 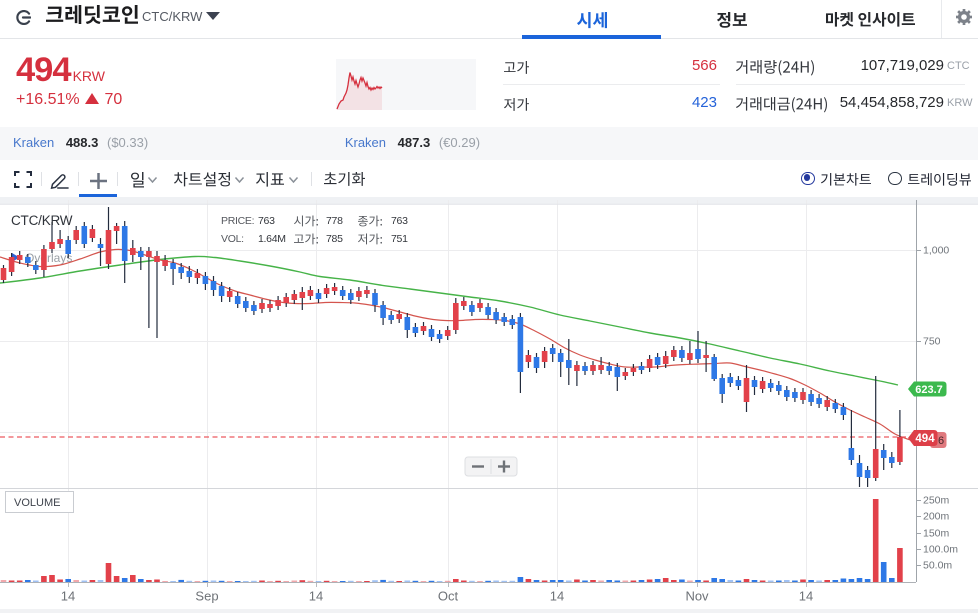 I want to click on svg-text: Nov, so click(x=697, y=596).